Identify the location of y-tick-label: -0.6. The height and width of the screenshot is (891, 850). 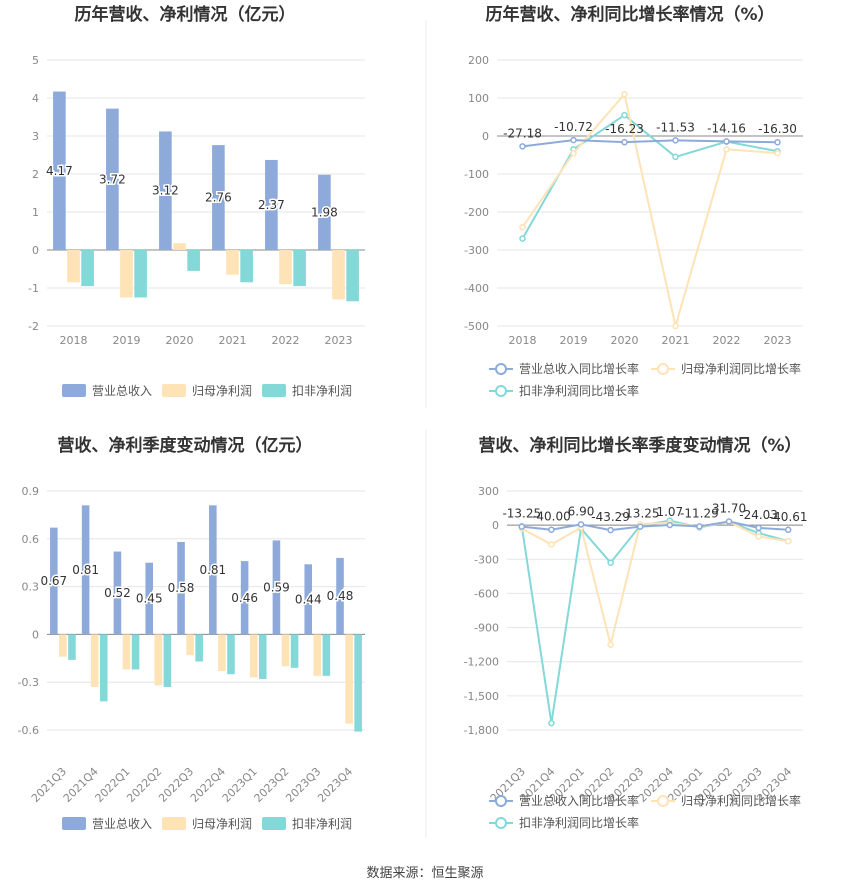
(28, 730).